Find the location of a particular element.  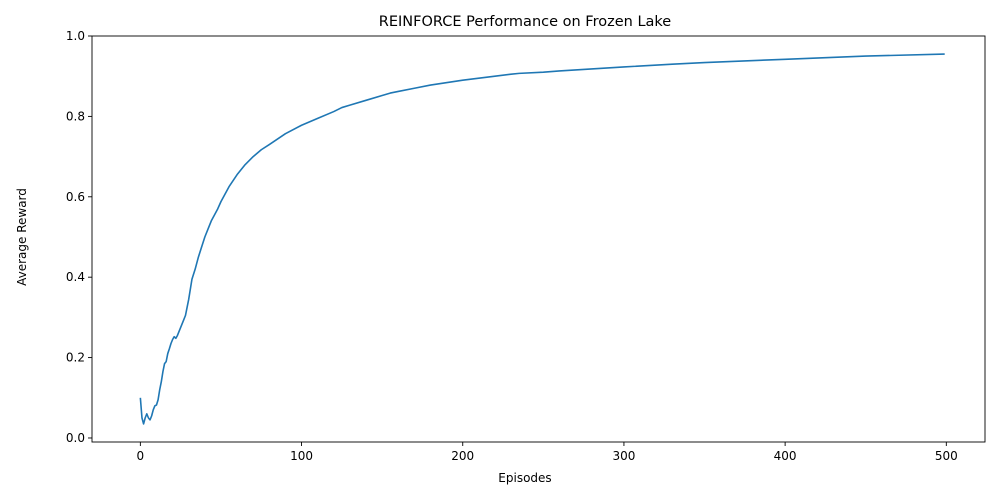

x-tick-label: 200 is located at coordinates (462, 456).